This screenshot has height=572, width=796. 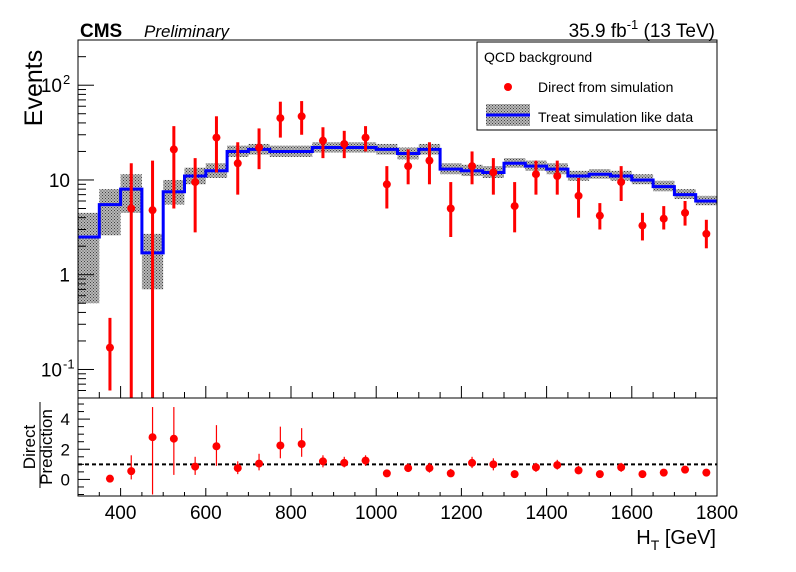 What do you see at coordinates (69, 363) in the screenshot?
I see `main-y-tick-exponent: -1` at bounding box center [69, 363].